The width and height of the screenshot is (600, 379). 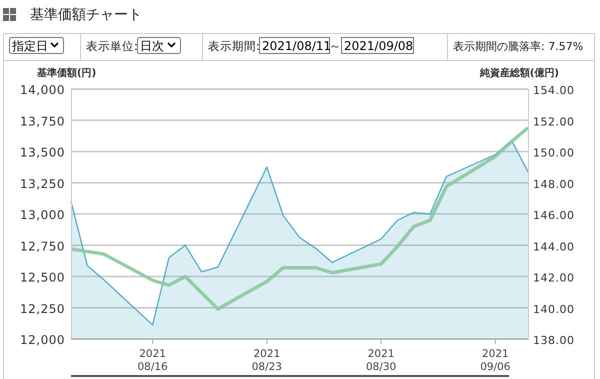 I want to click on text: 2021/09/08, so click(x=379, y=46).